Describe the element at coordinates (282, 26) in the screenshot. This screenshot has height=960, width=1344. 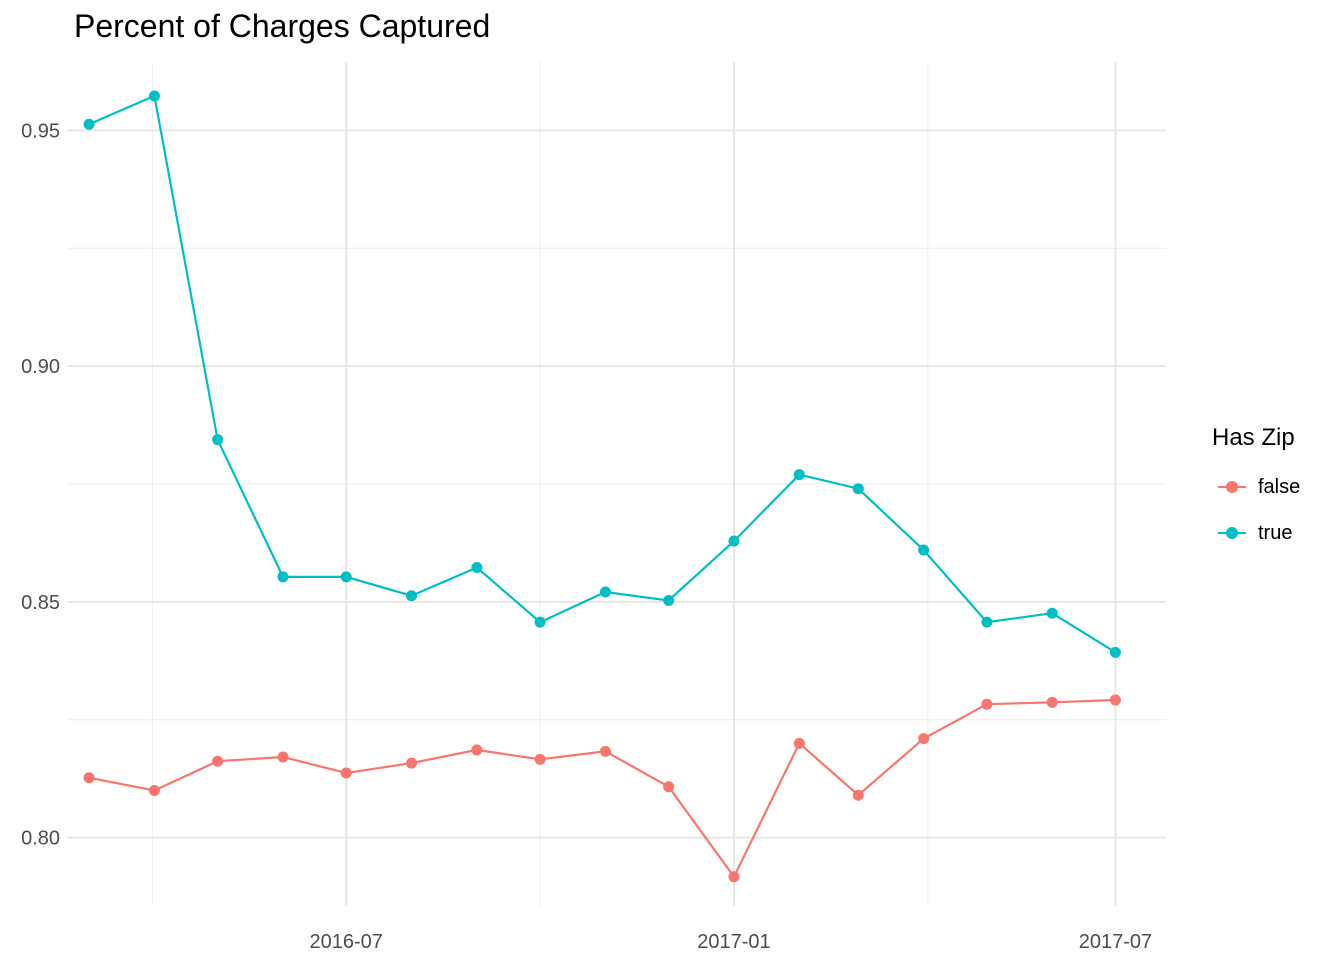
I see `chart-title: Percent of Charges Captured` at that location.